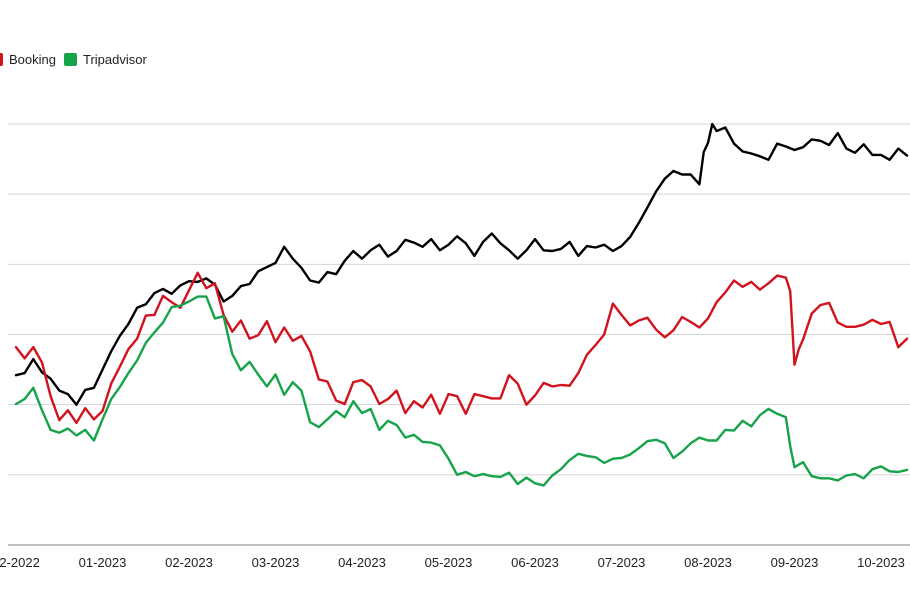 This screenshot has height=596, width=910. I want to click on x-tick-label: 06-2023, so click(535, 562).